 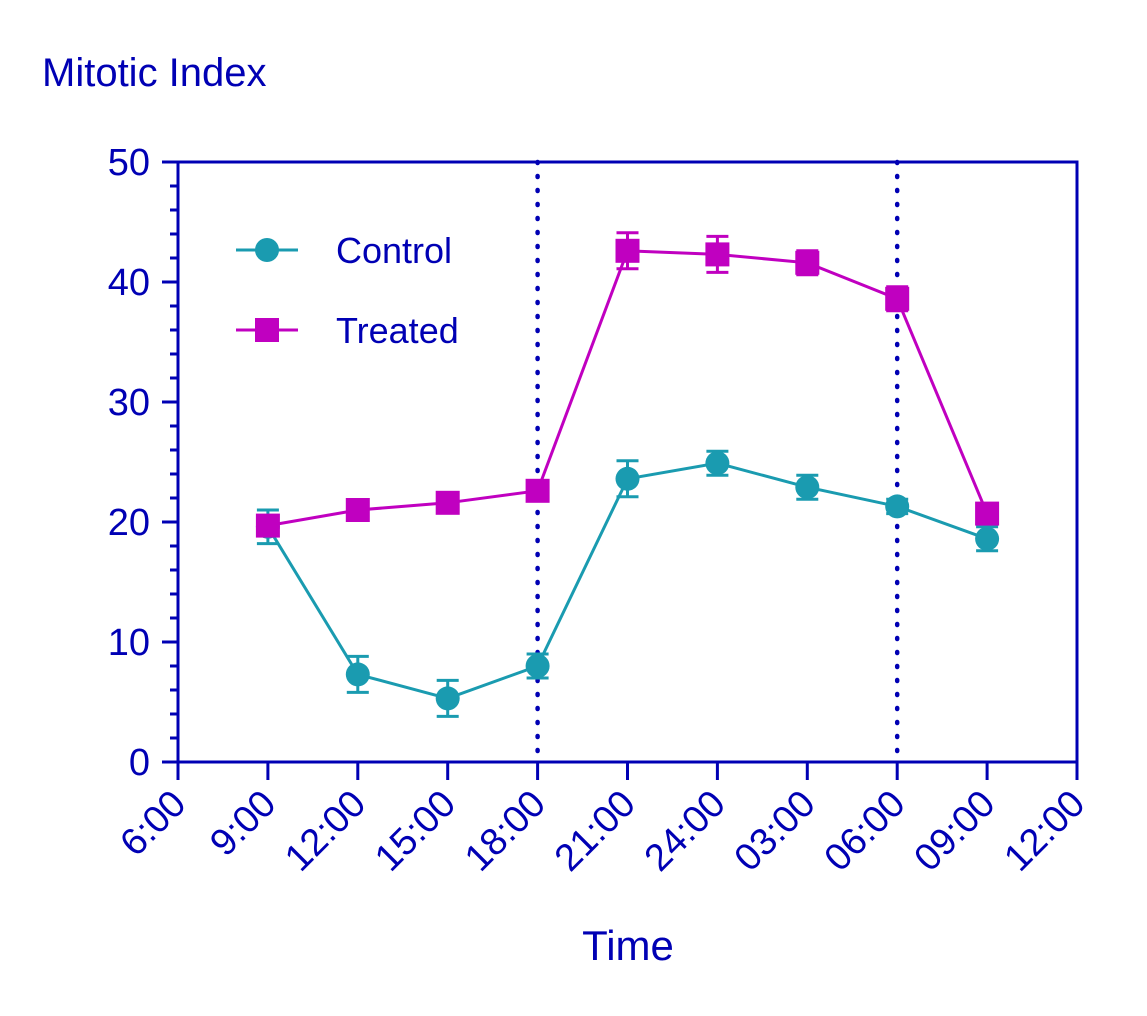 I want to click on x-tick-label: 6:00, so click(x=153, y=824).